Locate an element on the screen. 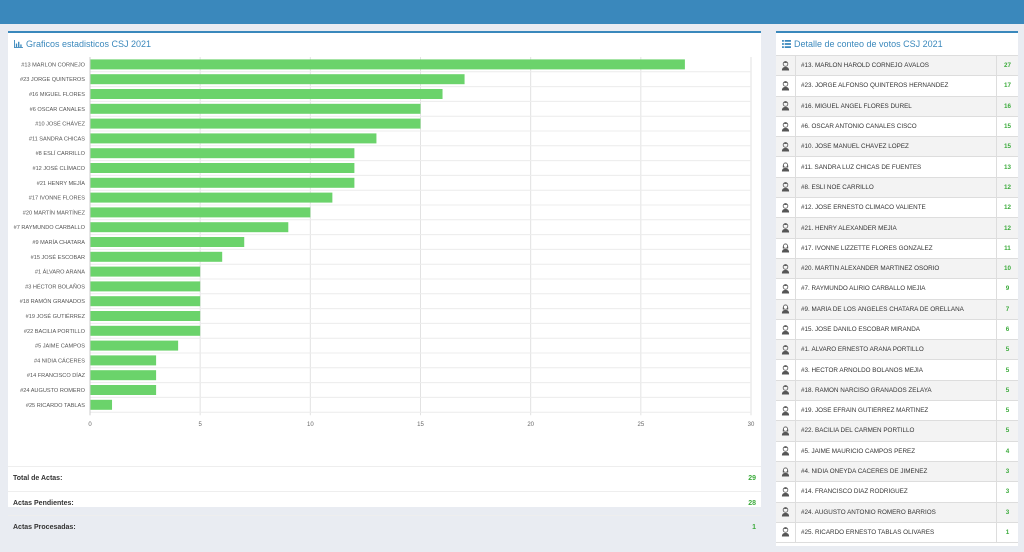 This screenshot has width=1024, height=552. stat-row: Actas Pendientes: 28 is located at coordinates (384, 503).